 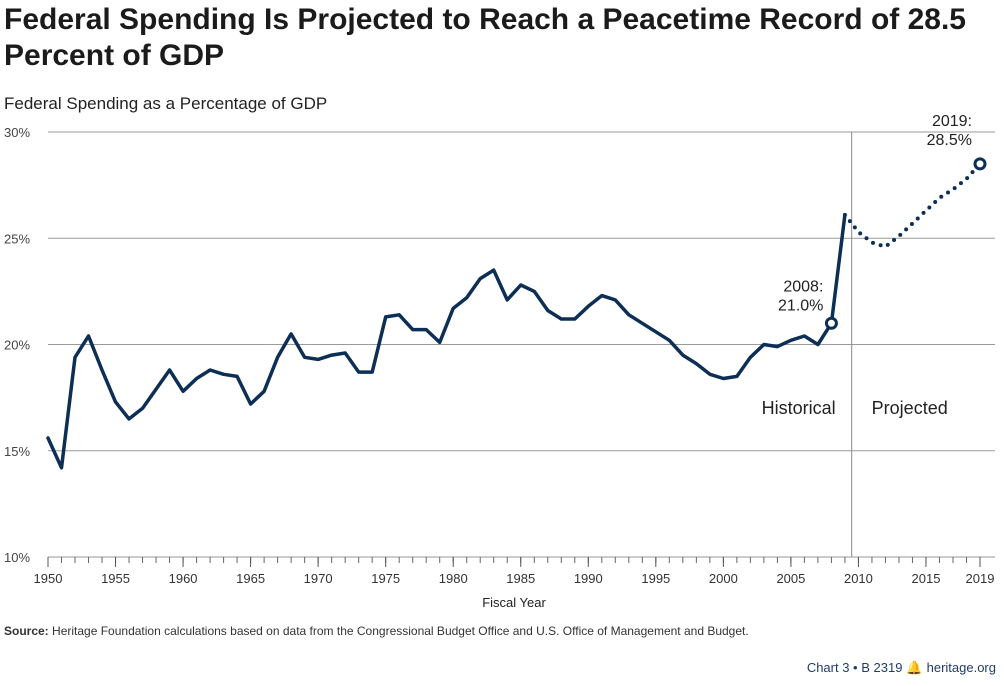 What do you see at coordinates (26, 631) in the screenshot?
I see `source-label: Source:` at bounding box center [26, 631].